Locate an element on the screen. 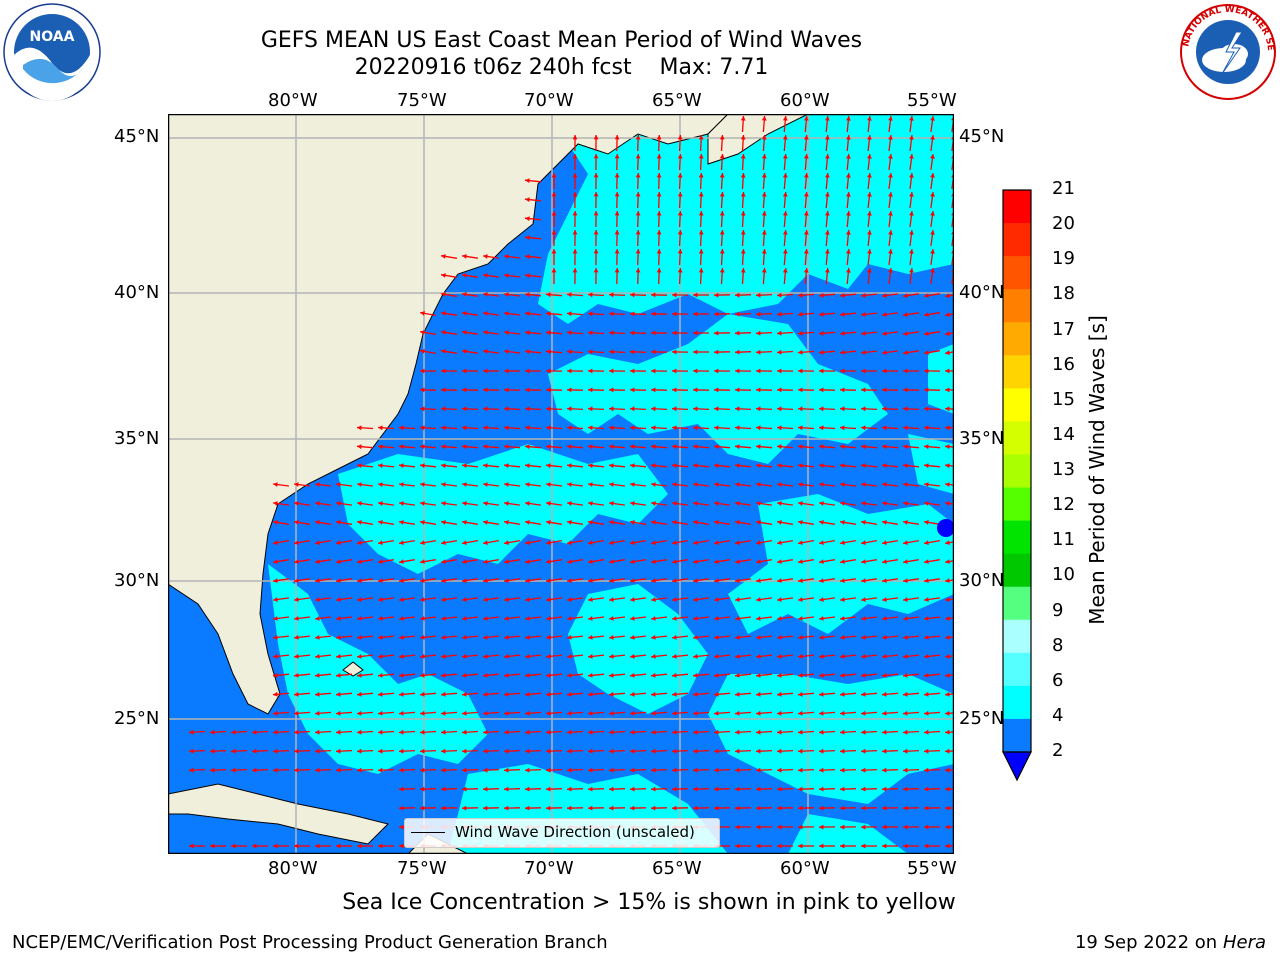 This screenshot has height=960, width=1280. footer-machine: Hera is located at coordinates (1244, 942).